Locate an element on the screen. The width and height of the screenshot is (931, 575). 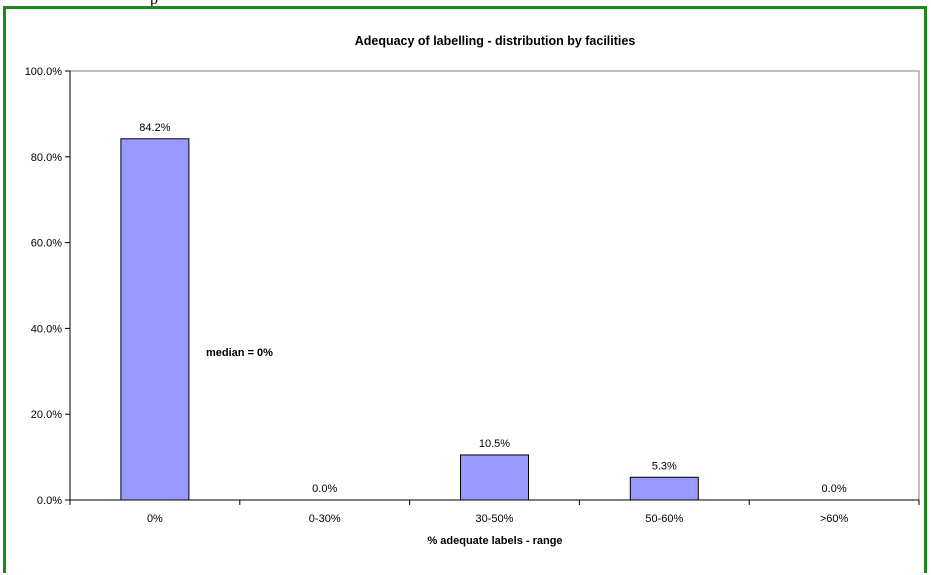
y-tick-label: 40.0% is located at coordinates (46, 329).